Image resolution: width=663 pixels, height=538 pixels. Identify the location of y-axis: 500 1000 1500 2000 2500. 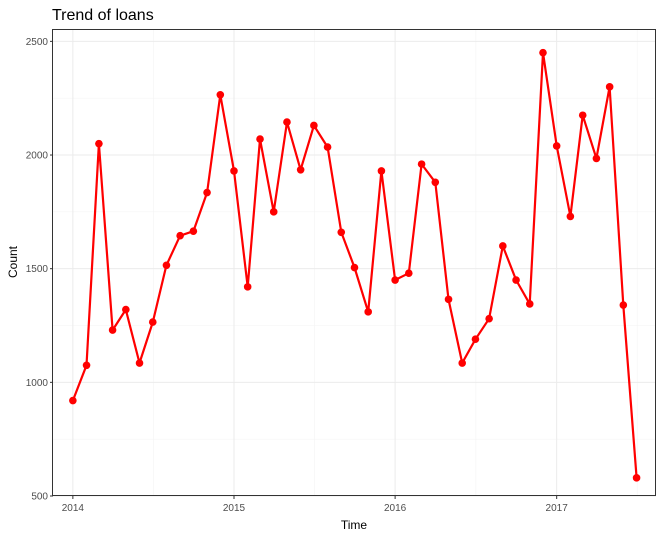
(39, 270).